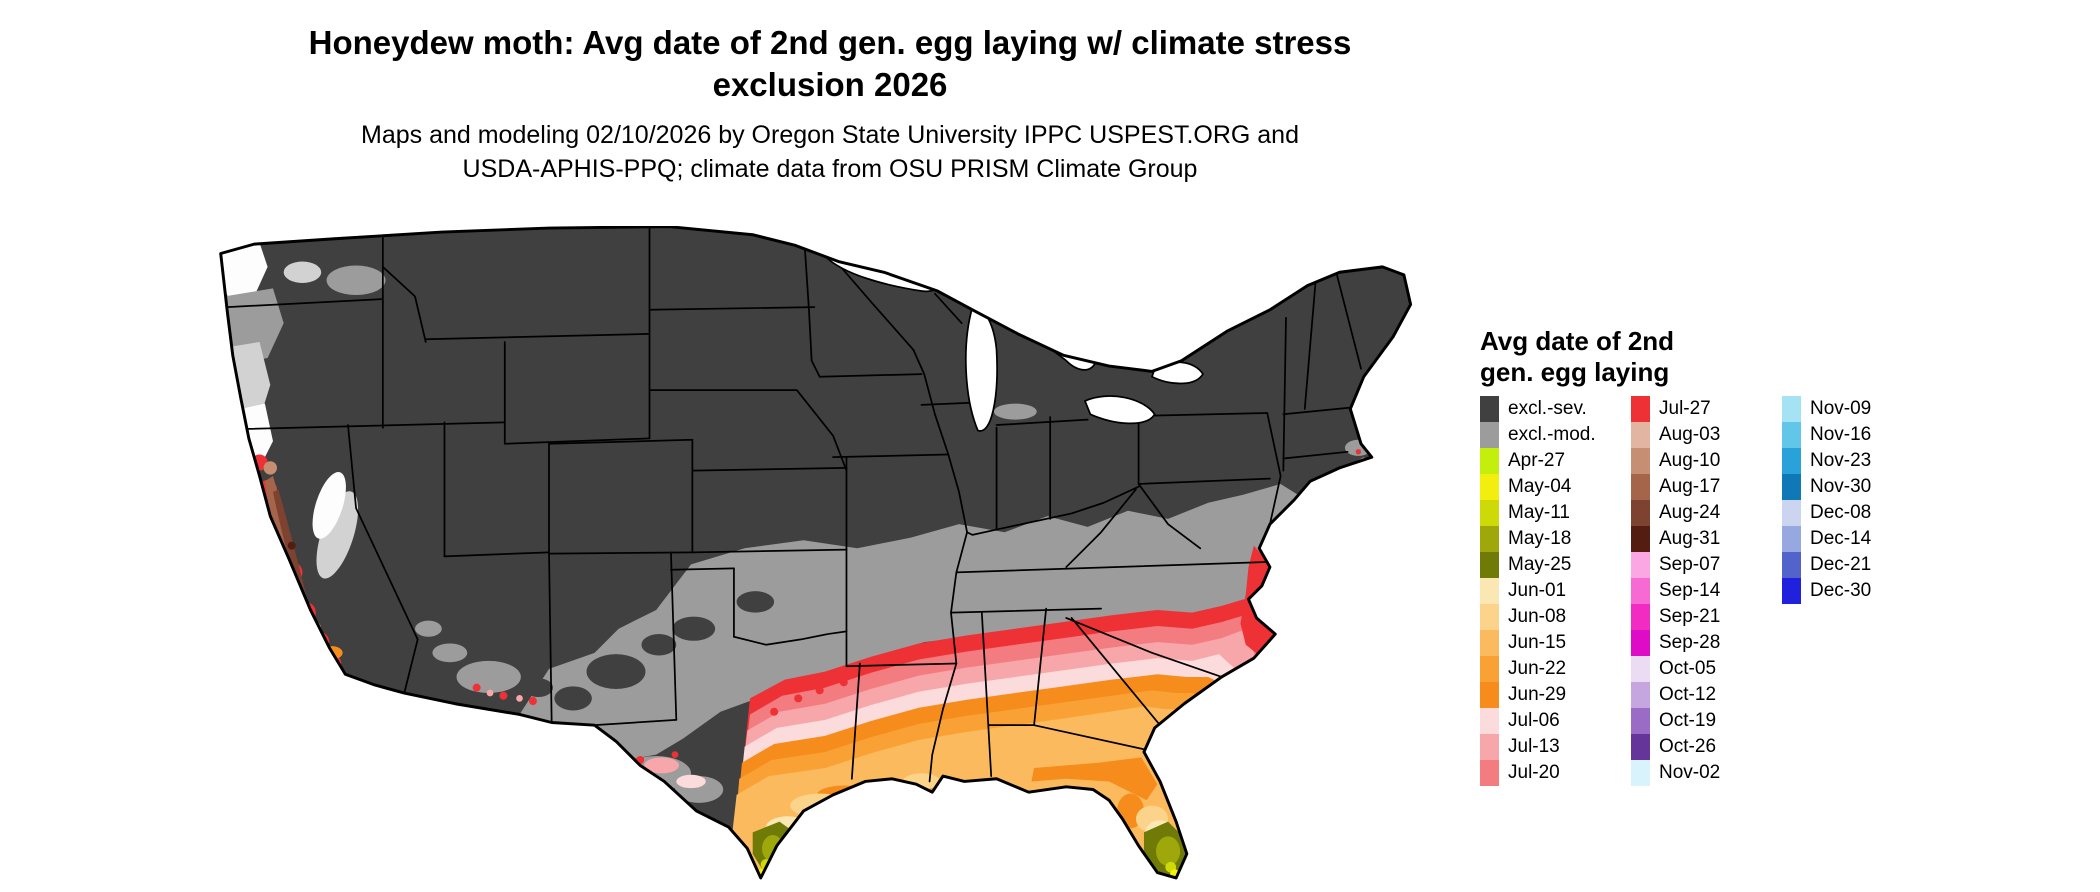 The image size is (2100, 892). Describe the element at coordinates (1555, 643) in the screenshot. I see `legend-item: Jun-15` at that location.